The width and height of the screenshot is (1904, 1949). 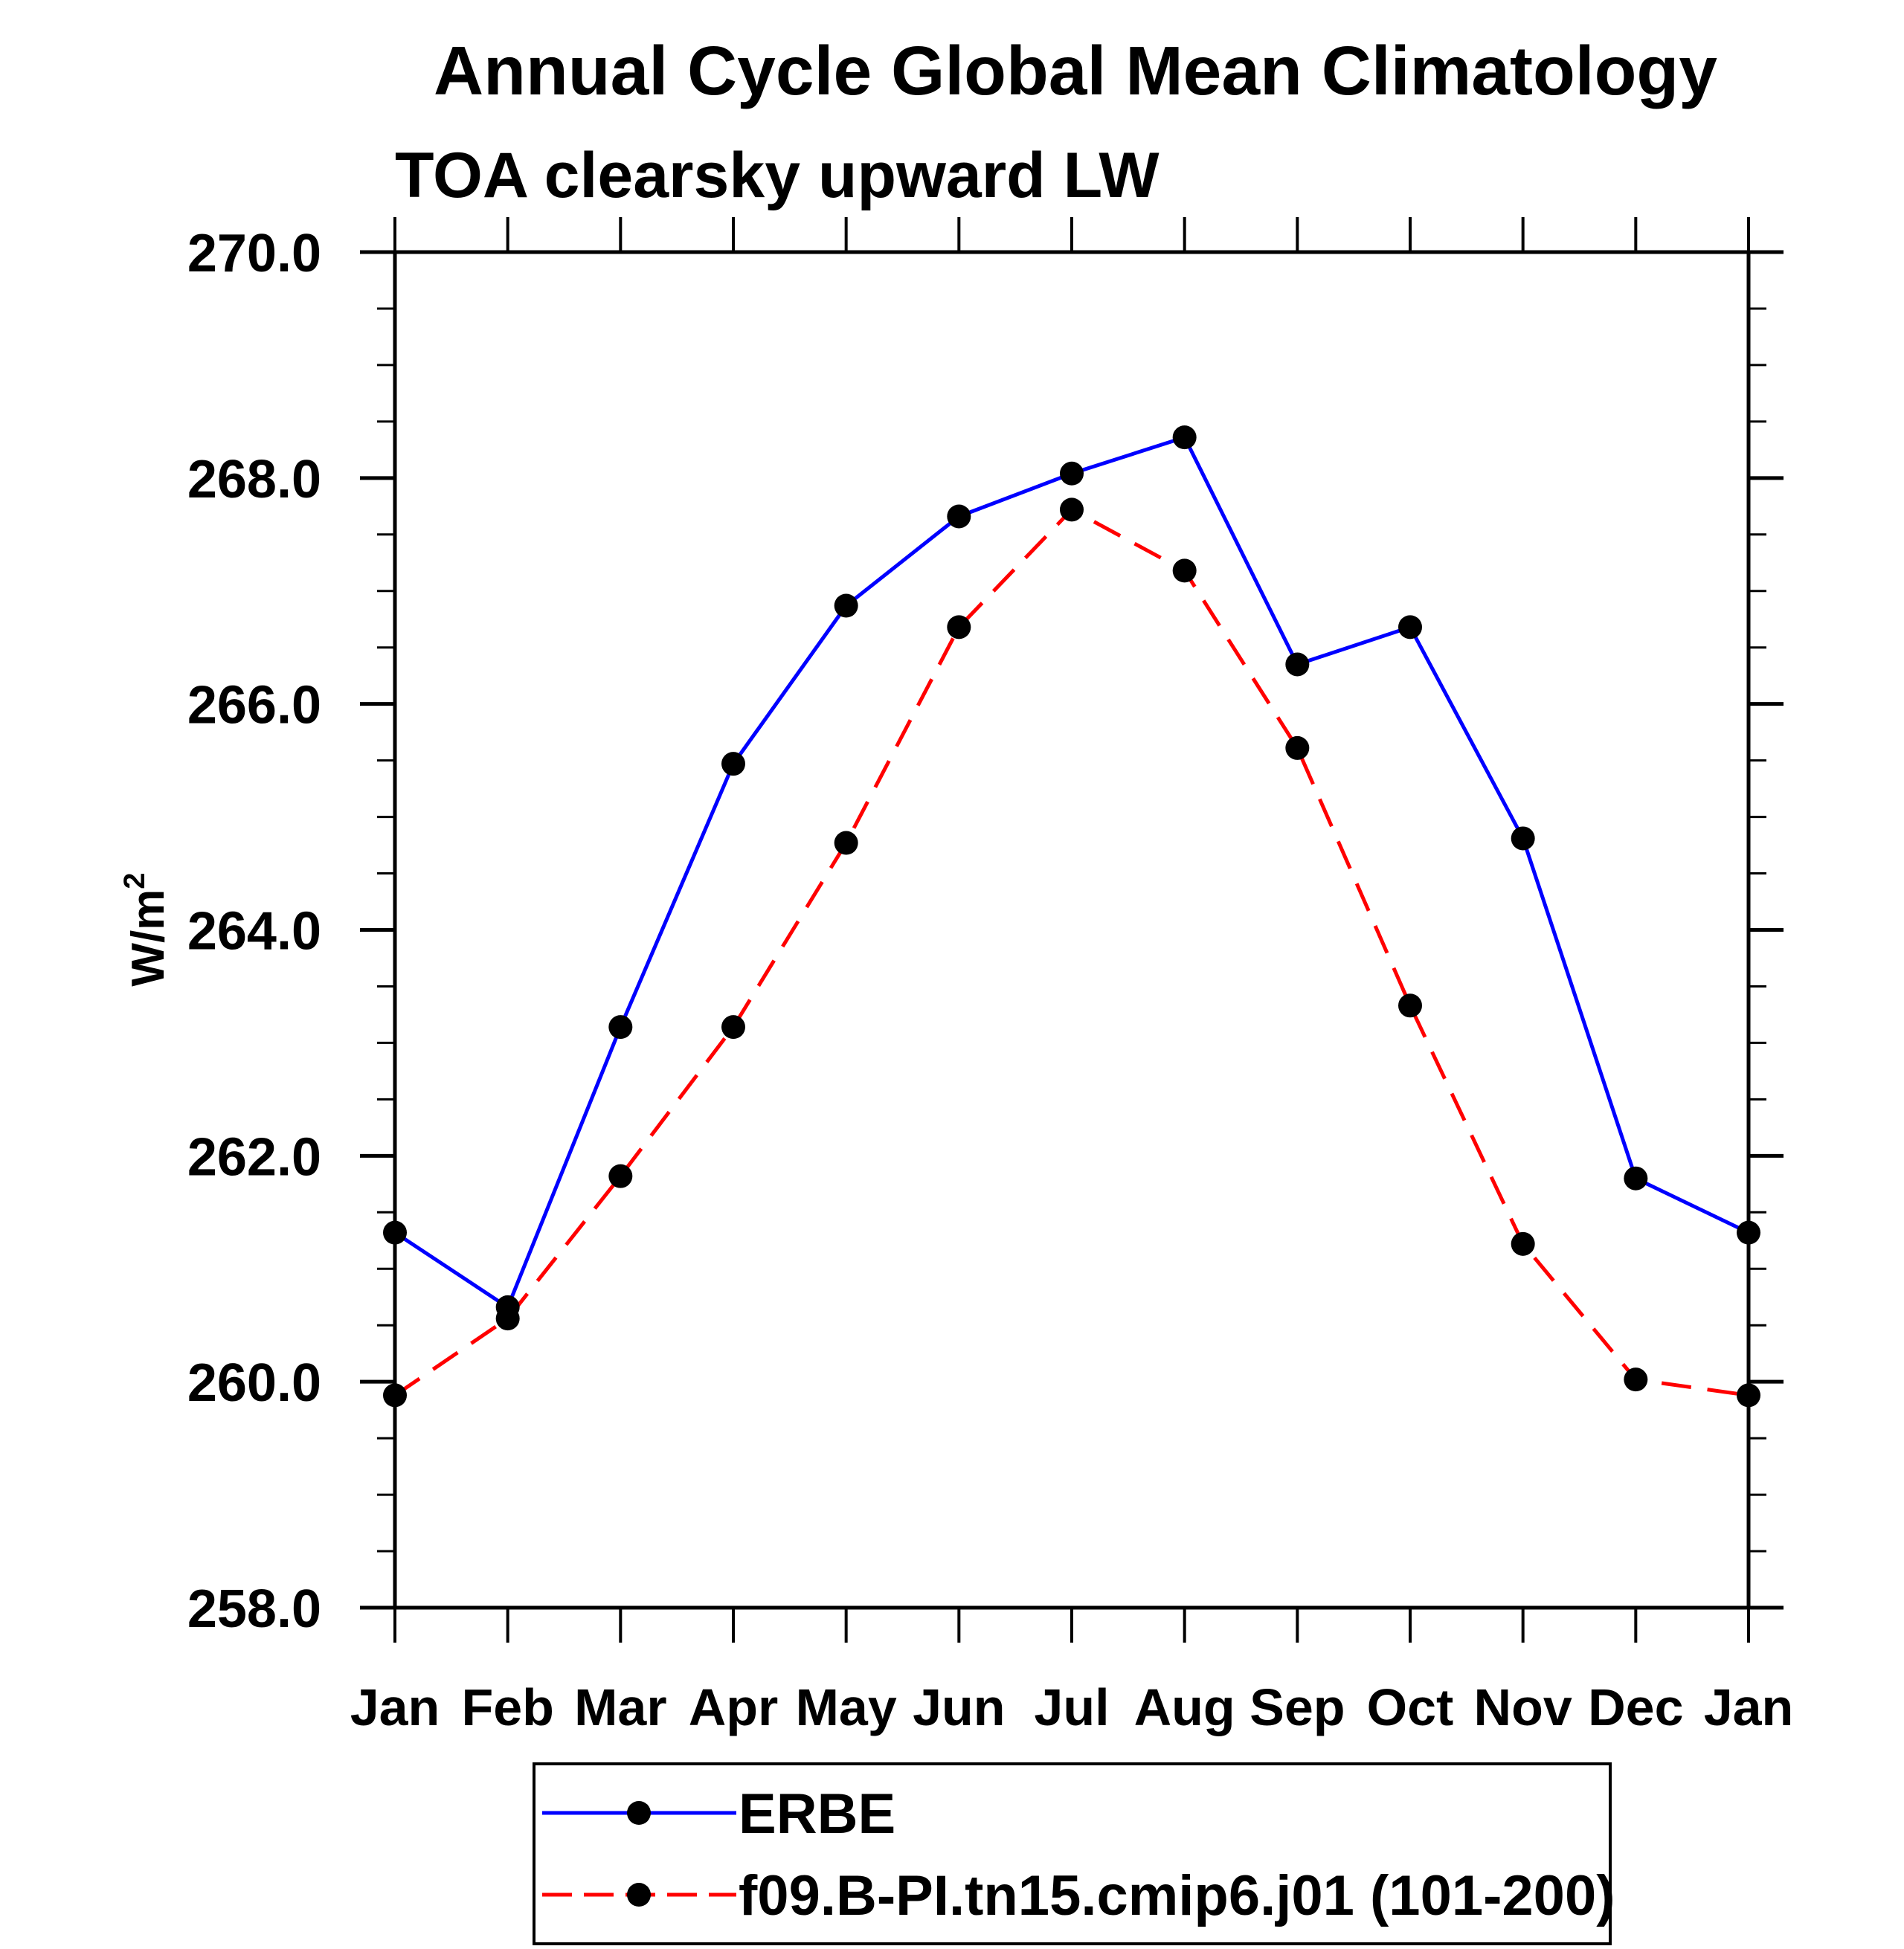 I want to click on y-tick-label: 264.0, so click(x=254, y=932).